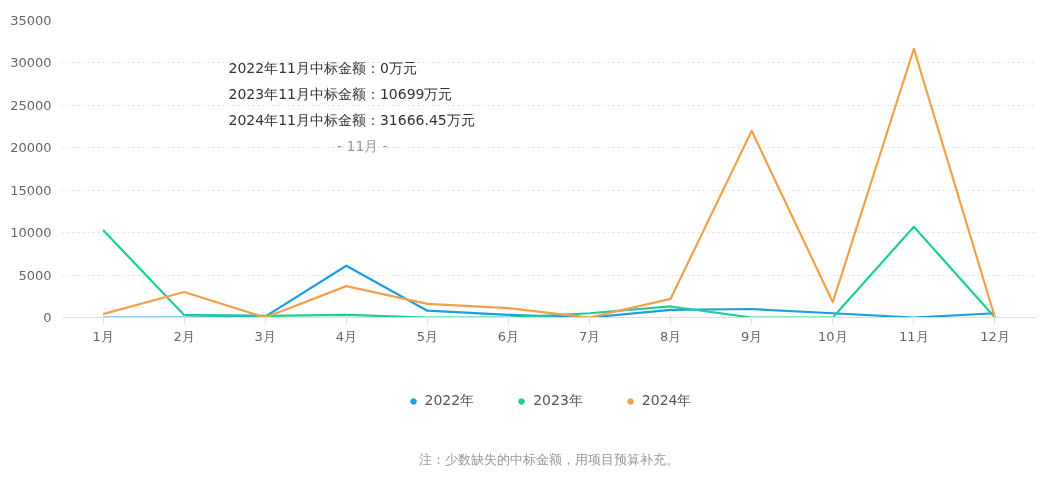  What do you see at coordinates (346, 336) in the screenshot?
I see `x-tick-label: 4月` at bounding box center [346, 336].